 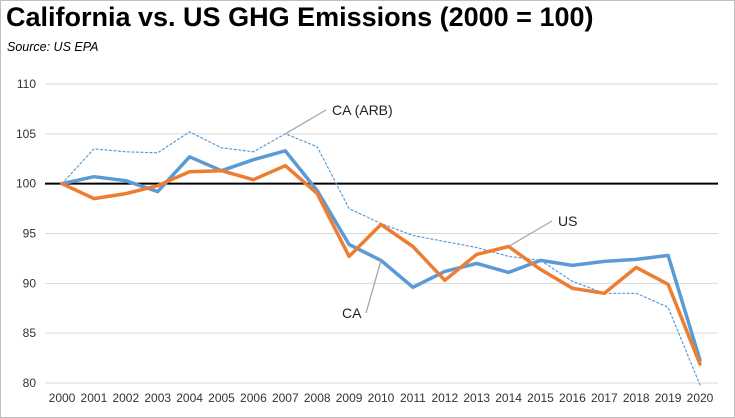 What do you see at coordinates (62, 398) in the screenshot?
I see `x-tick-label: 2000` at bounding box center [62, 398].